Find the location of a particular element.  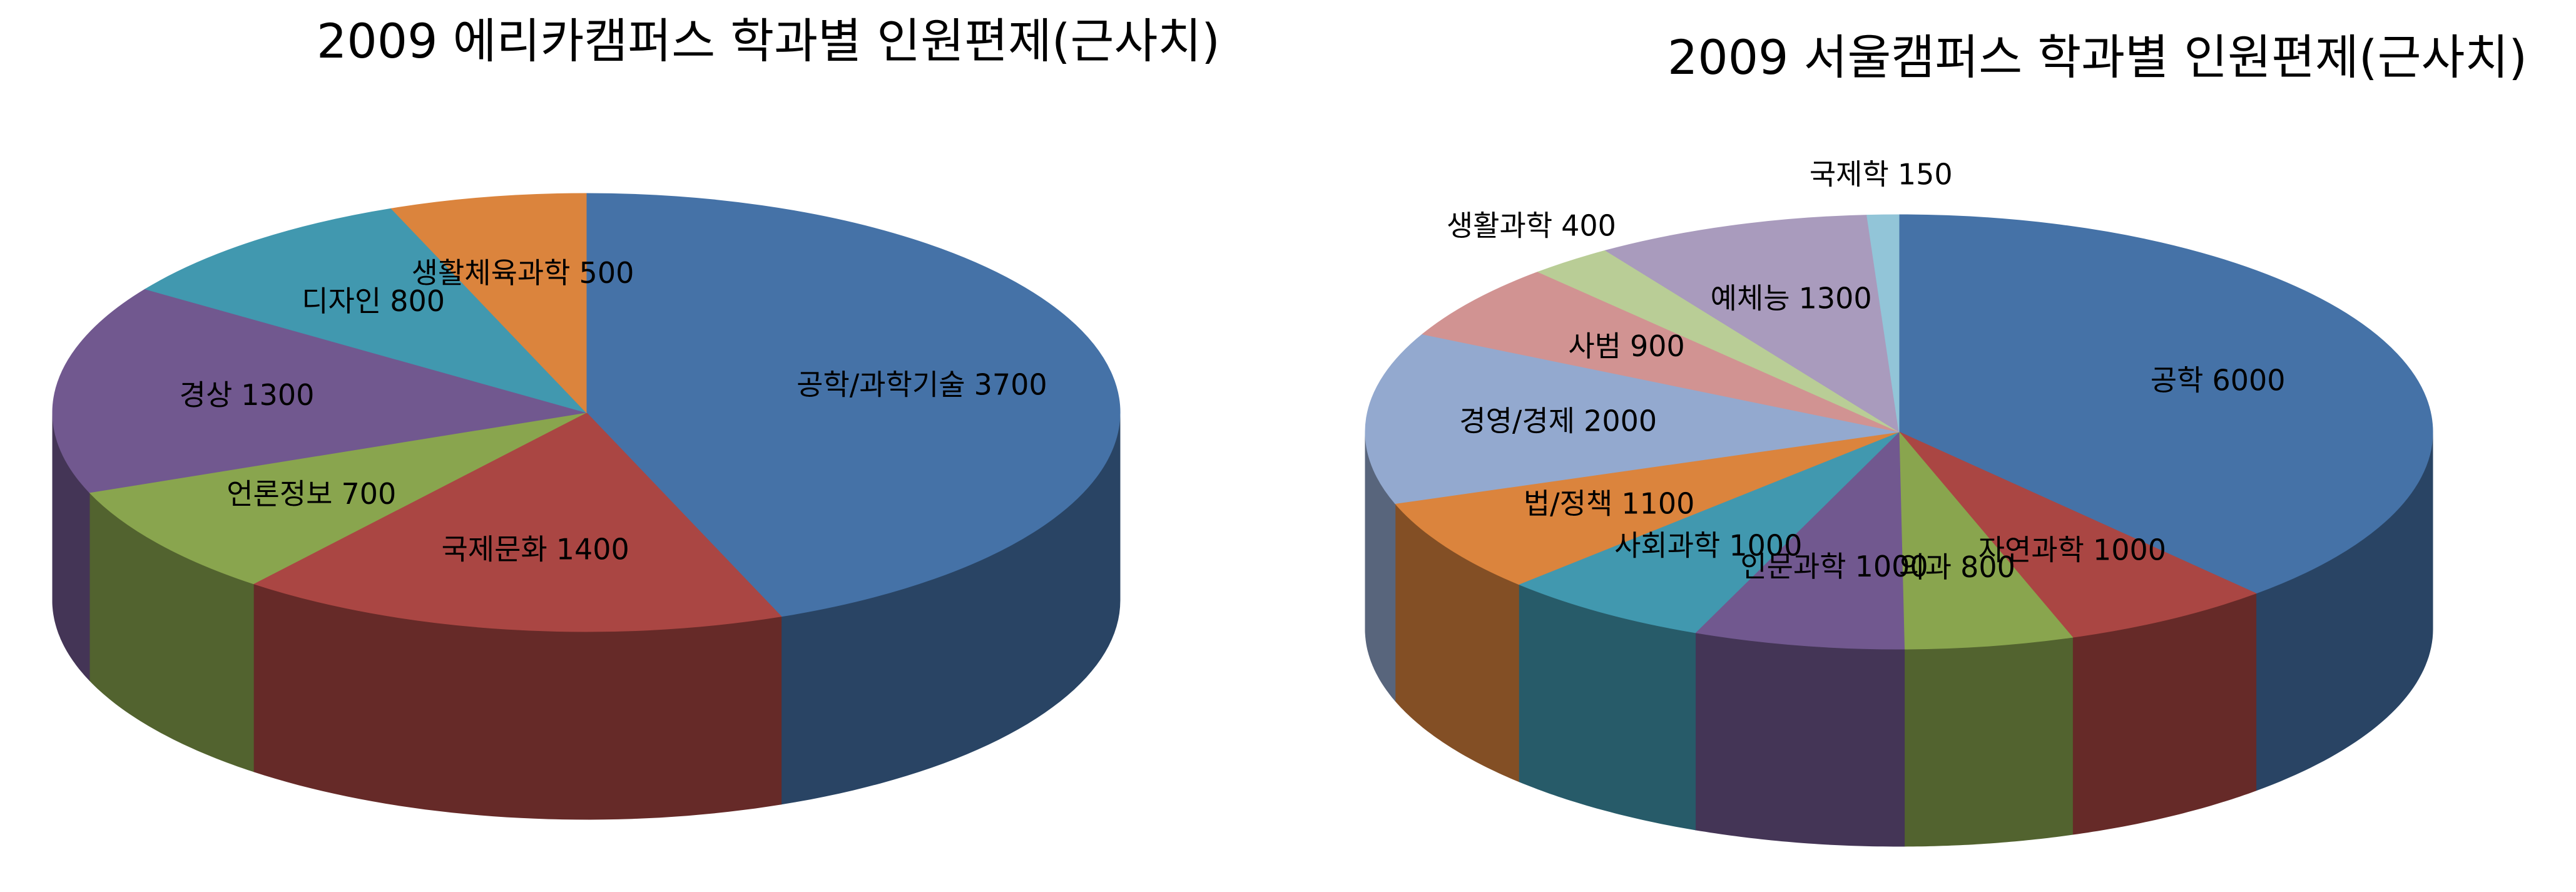

category-label: 공학/과학기술 is located at coordinates (881, 384).